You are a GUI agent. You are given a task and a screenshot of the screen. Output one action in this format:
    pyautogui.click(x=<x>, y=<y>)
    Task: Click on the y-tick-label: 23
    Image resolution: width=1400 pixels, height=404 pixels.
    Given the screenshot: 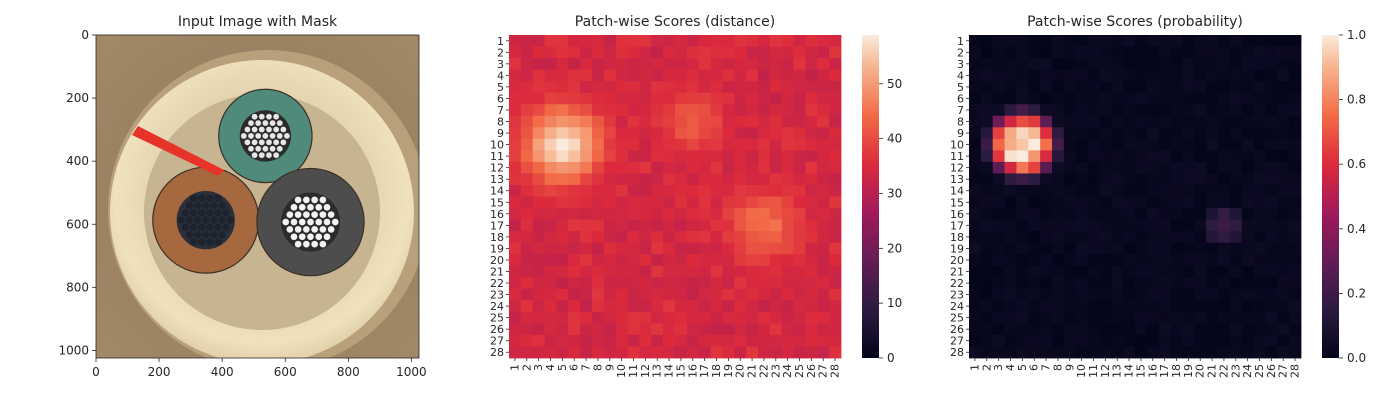 What is the action you would take?
    pyautogui.click(x=497, y=295)
    